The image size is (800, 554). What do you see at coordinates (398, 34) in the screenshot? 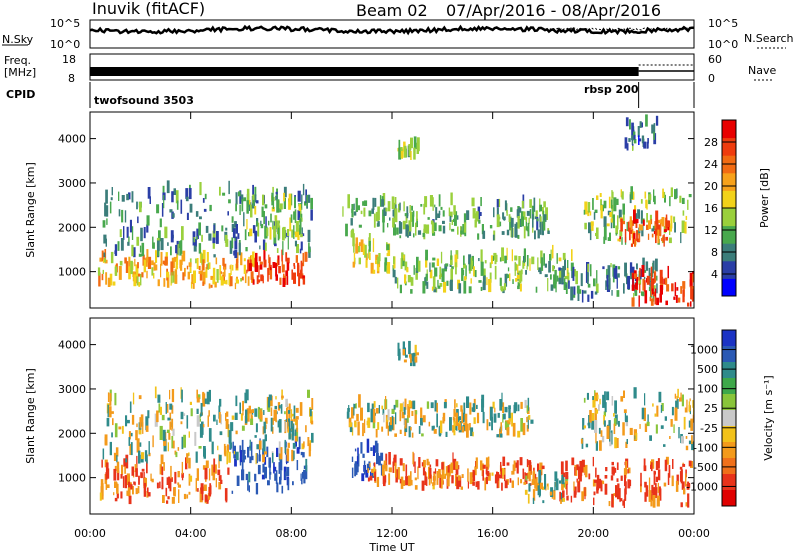
I see `noise-panel: N.Sky 10^5 10^0 10^5 10^0 N.Search` at bounding box center [398, 34].